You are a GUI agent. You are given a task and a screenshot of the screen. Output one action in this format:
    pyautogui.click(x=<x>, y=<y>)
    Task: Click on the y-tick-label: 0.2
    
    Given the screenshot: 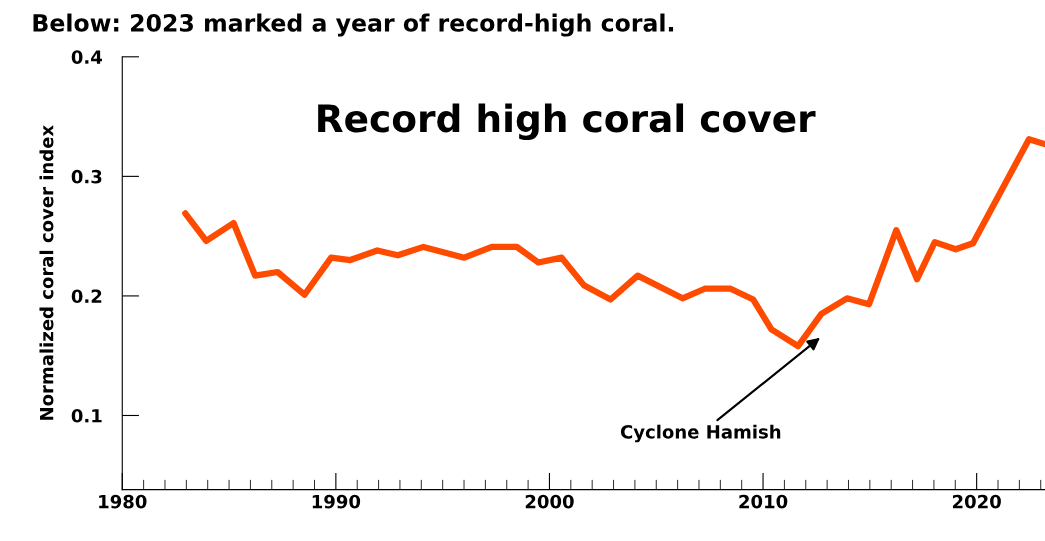 What is the action you would take?
    pyautogui.click(x=86, y=296)
    